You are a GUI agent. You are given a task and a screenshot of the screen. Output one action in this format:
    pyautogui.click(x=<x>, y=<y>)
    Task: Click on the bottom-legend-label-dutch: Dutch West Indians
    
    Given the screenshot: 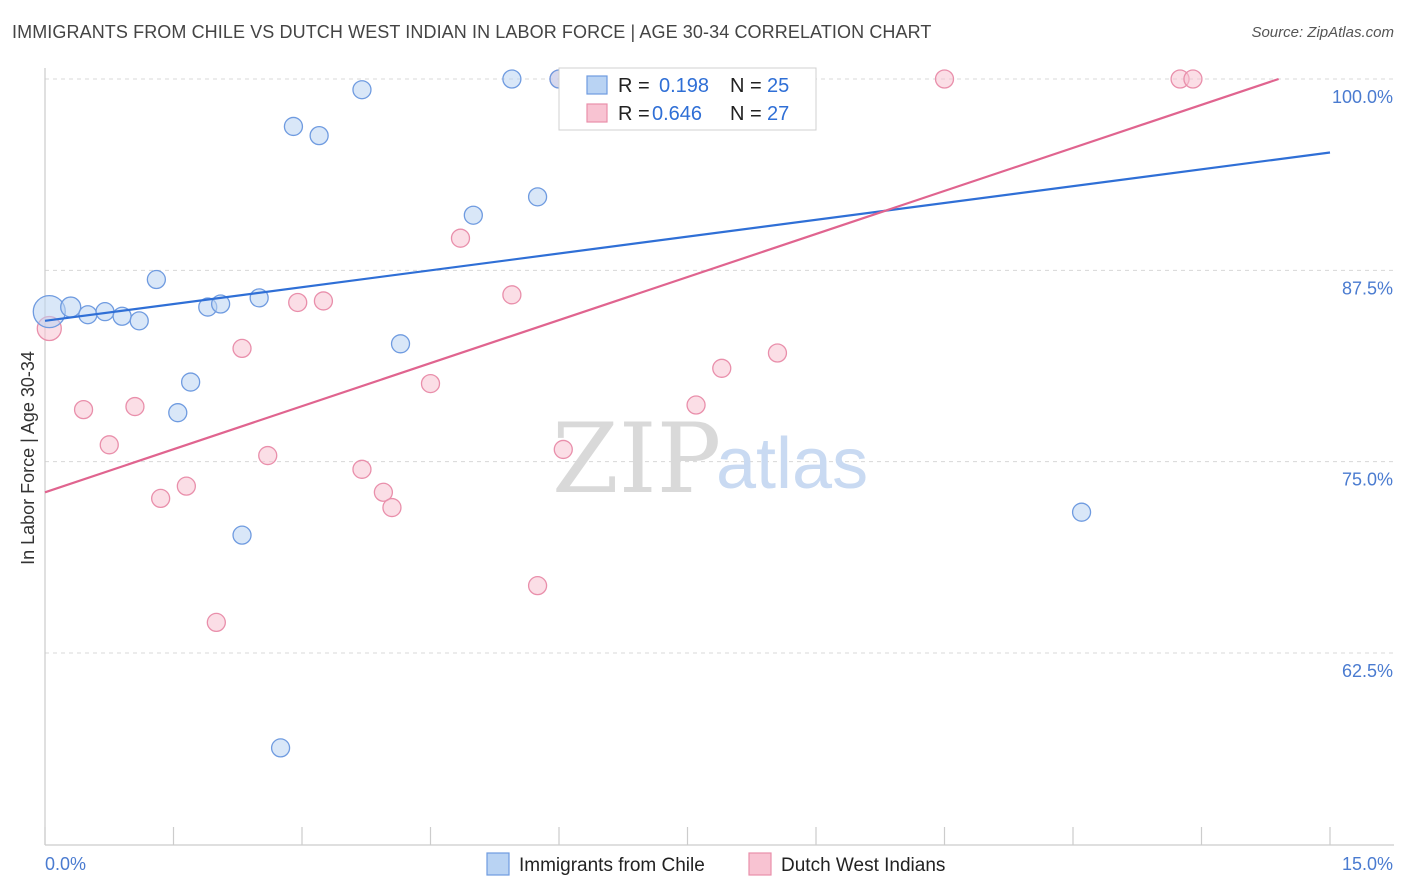 What is the action you would take?
    pyautogui.click(x=863, y=865)
    